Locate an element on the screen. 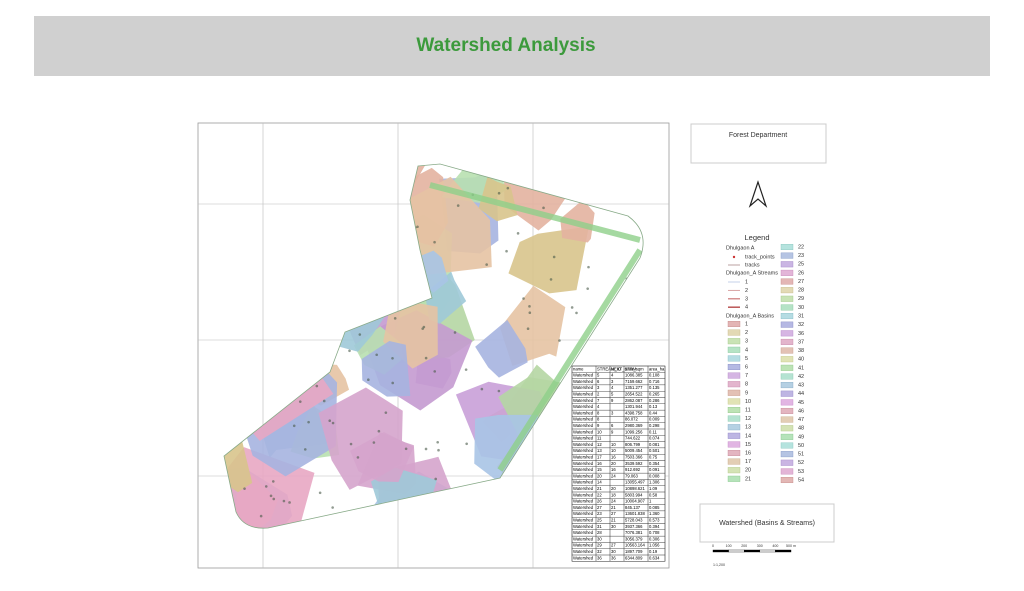 This screenshot has width=1024, height=591. legend-item: 23 is located at coordinates (801, 256).